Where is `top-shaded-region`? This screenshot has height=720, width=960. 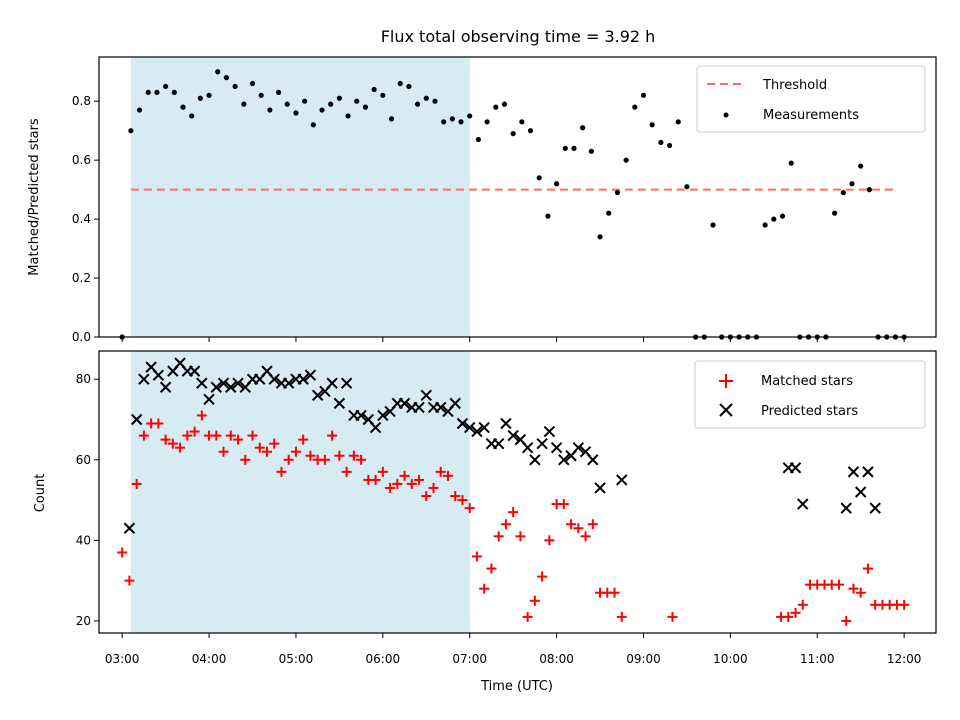 top-shaded-region is located at coordinates (300, 197).